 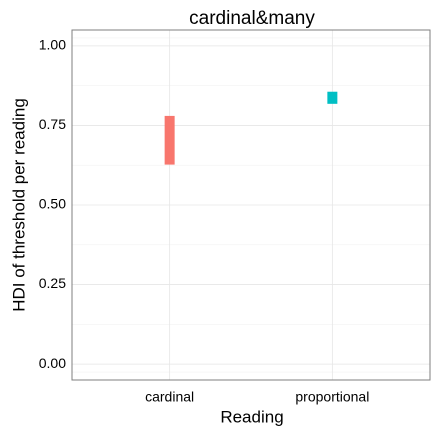 I want to click on x-tick-label: cardinal, so click(x=169, y=397).